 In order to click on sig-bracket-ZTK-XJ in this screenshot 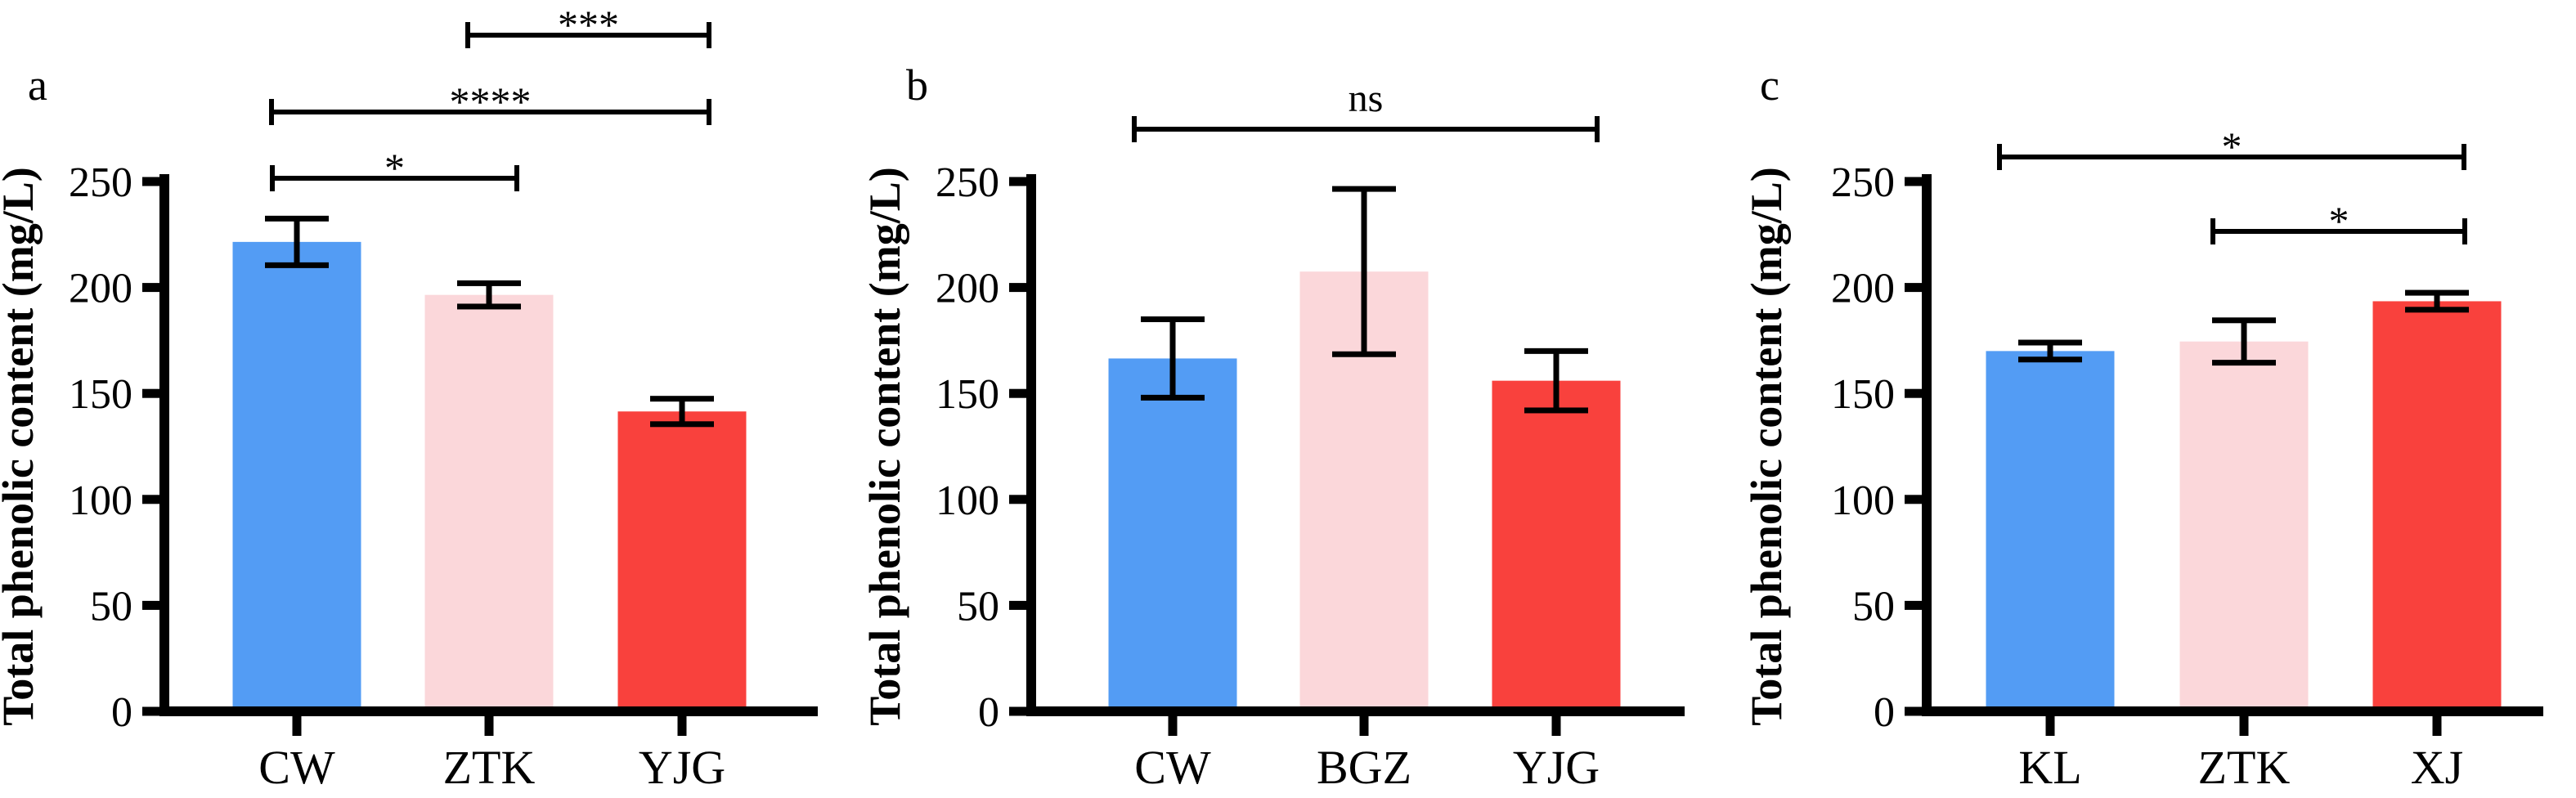, I will do `click(2338, 231)`.